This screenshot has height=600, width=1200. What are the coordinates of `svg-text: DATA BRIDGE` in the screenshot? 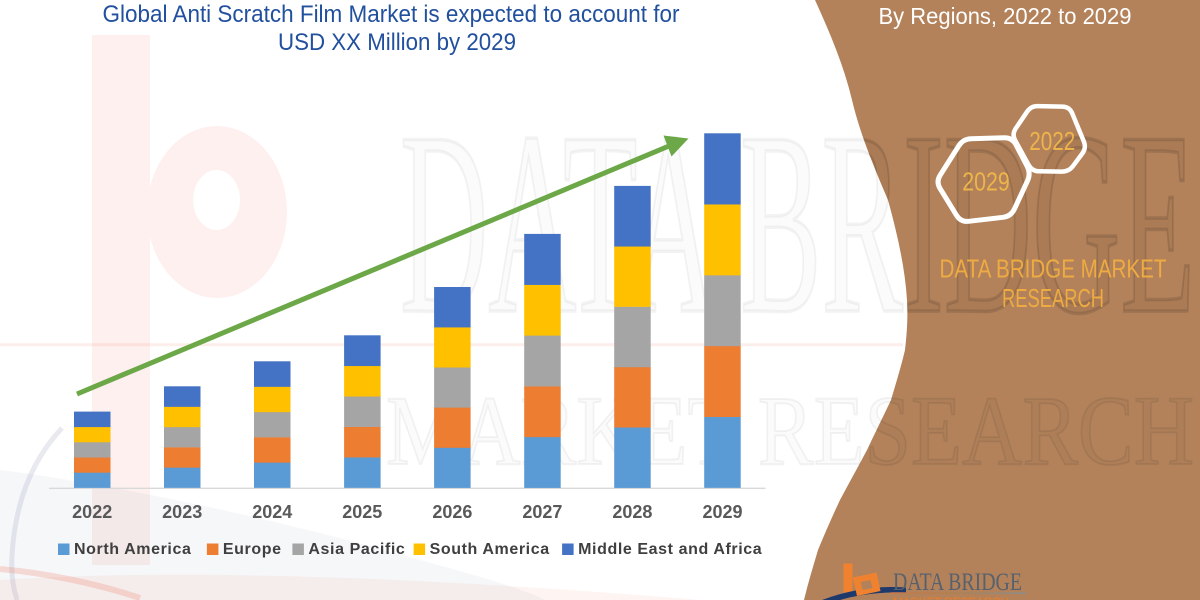 It's located at (957, 581).